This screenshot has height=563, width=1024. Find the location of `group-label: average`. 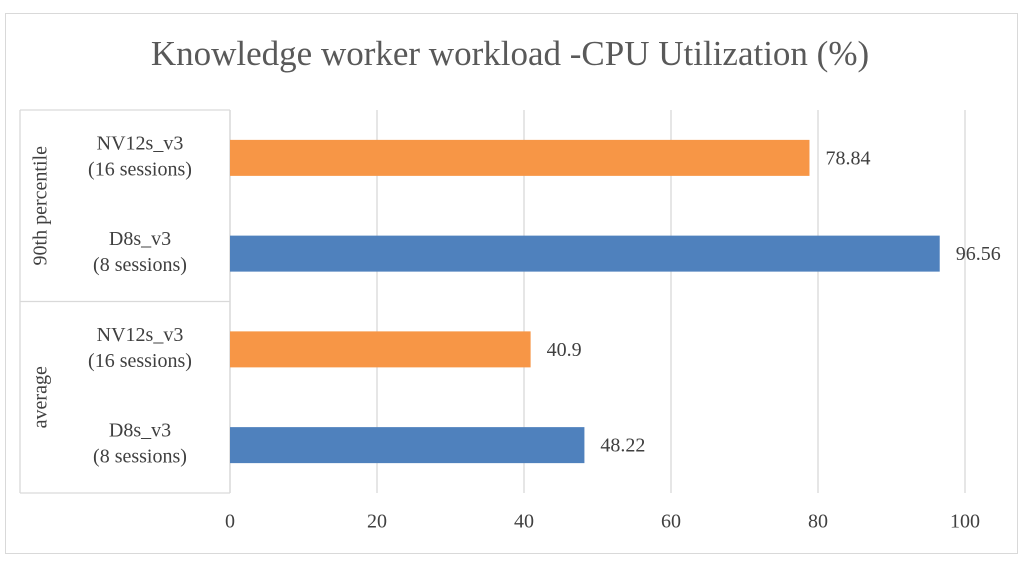

group-label: average is located at coordinates (41, 397).